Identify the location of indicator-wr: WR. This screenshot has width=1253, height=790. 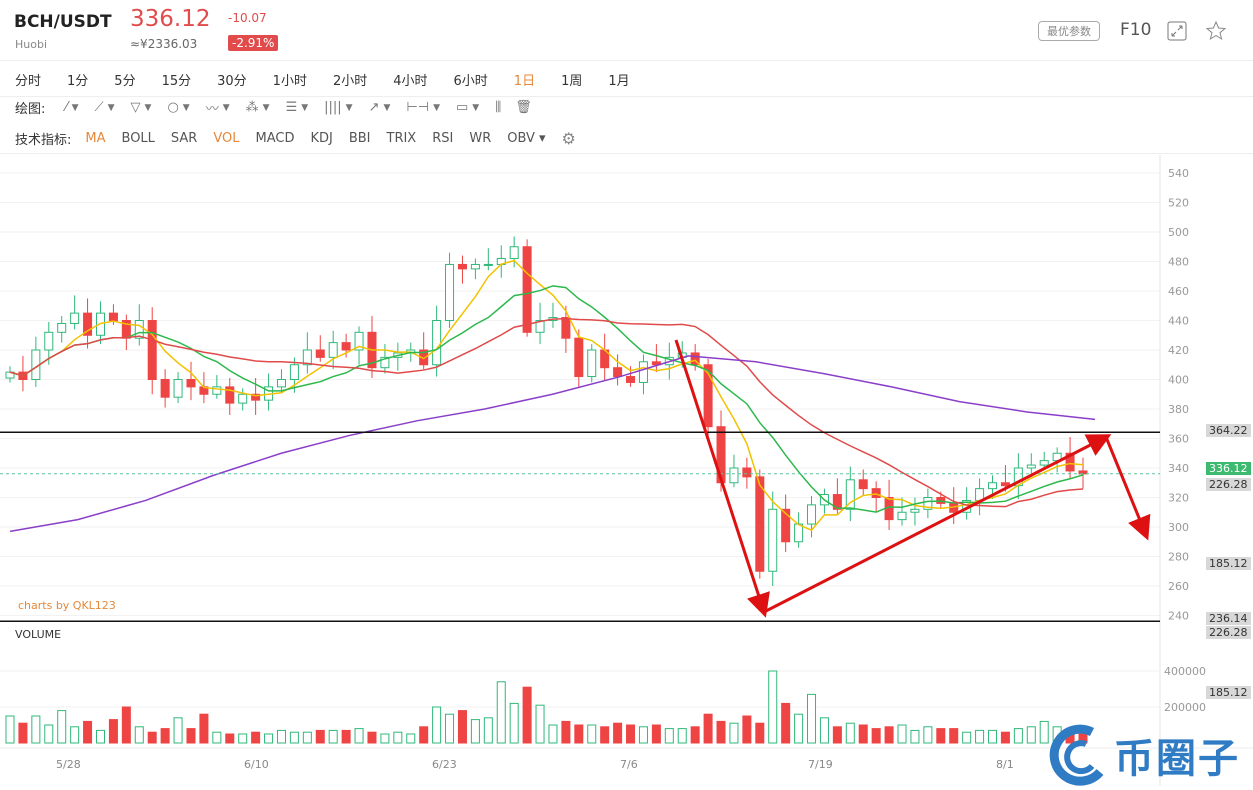
(480, 138).